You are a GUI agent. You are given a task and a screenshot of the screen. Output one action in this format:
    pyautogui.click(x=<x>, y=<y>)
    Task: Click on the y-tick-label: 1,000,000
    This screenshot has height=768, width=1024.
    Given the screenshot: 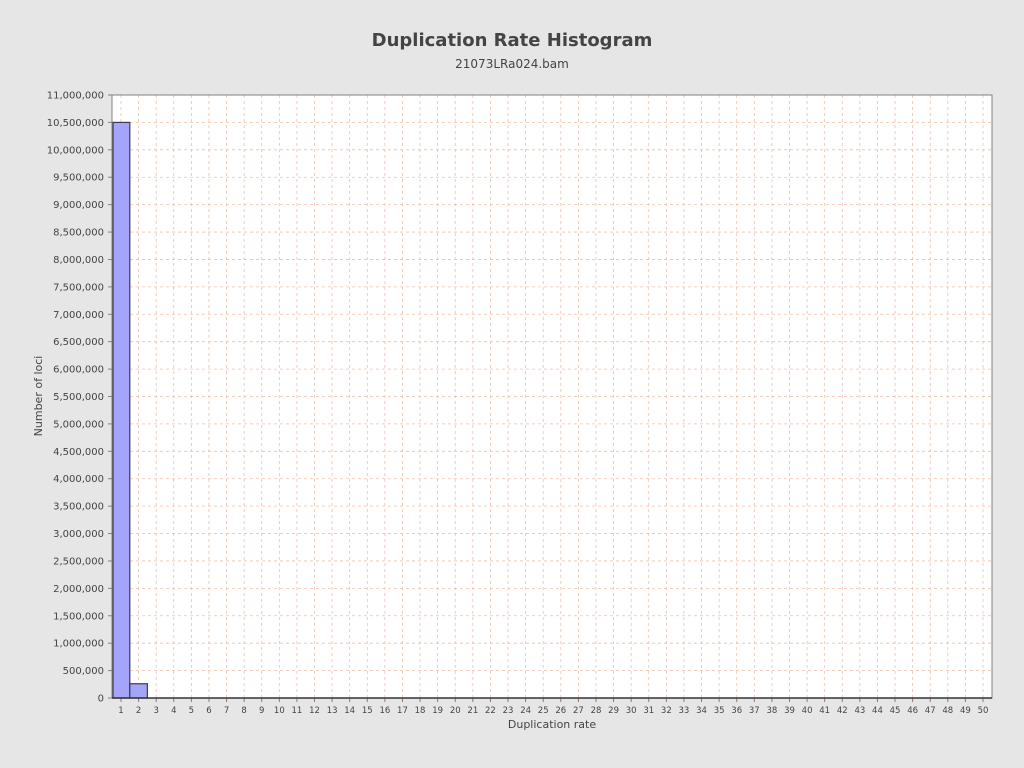 What is the action you would take?
    pyautogui.click(x=78, y=644)
    